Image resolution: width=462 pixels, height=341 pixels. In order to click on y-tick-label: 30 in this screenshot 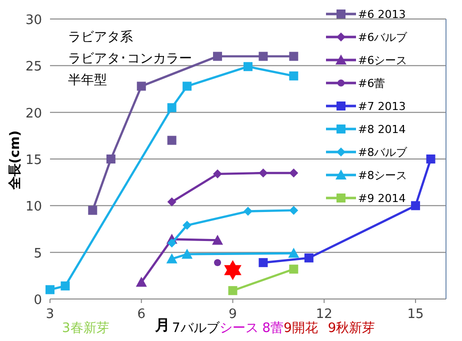, I will do `click(33, 20)`.